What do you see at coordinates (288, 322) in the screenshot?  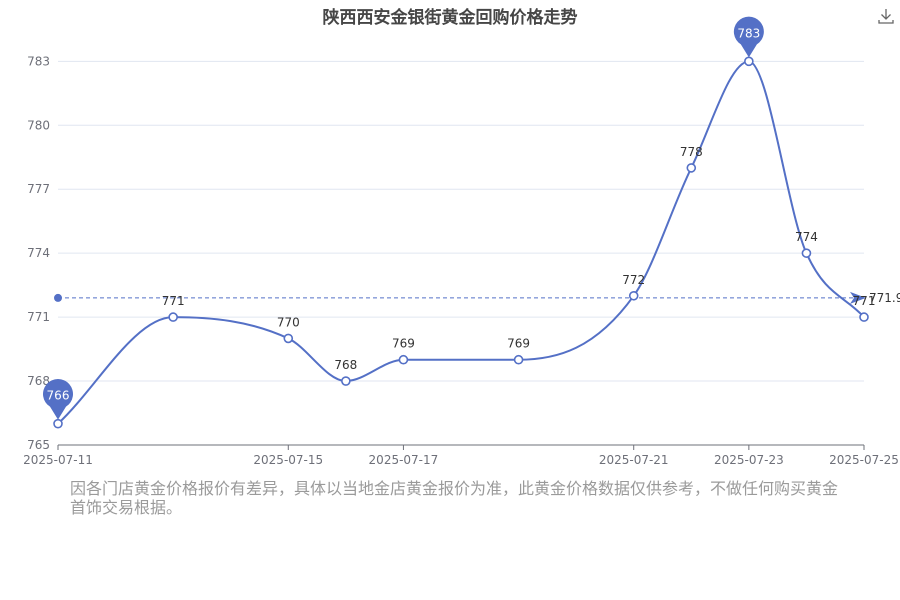 I see `data-label: 770` at bounding box center [288, 322].